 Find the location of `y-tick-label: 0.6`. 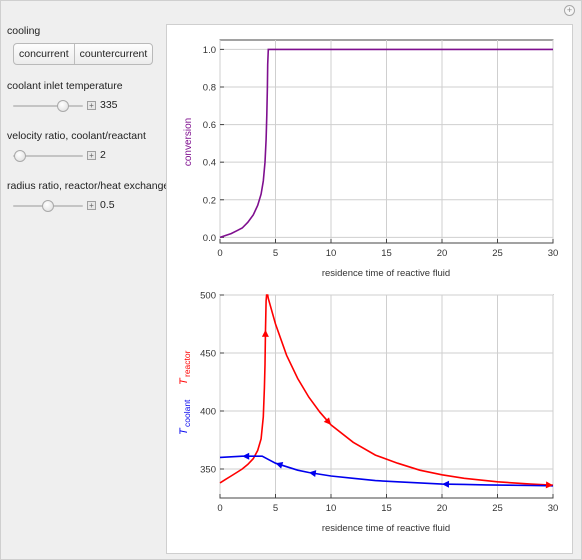

y-tick-label: 0.6 is located at coordinates (209, 125).